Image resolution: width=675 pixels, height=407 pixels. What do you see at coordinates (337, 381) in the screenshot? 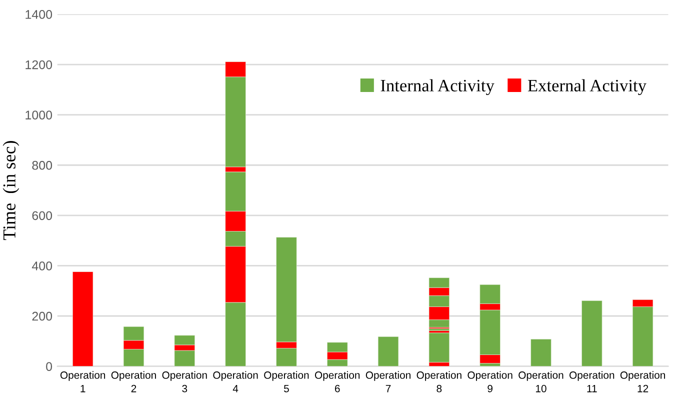
I see `x-tick-label: Operation 6` at bounding box center [337, 381].